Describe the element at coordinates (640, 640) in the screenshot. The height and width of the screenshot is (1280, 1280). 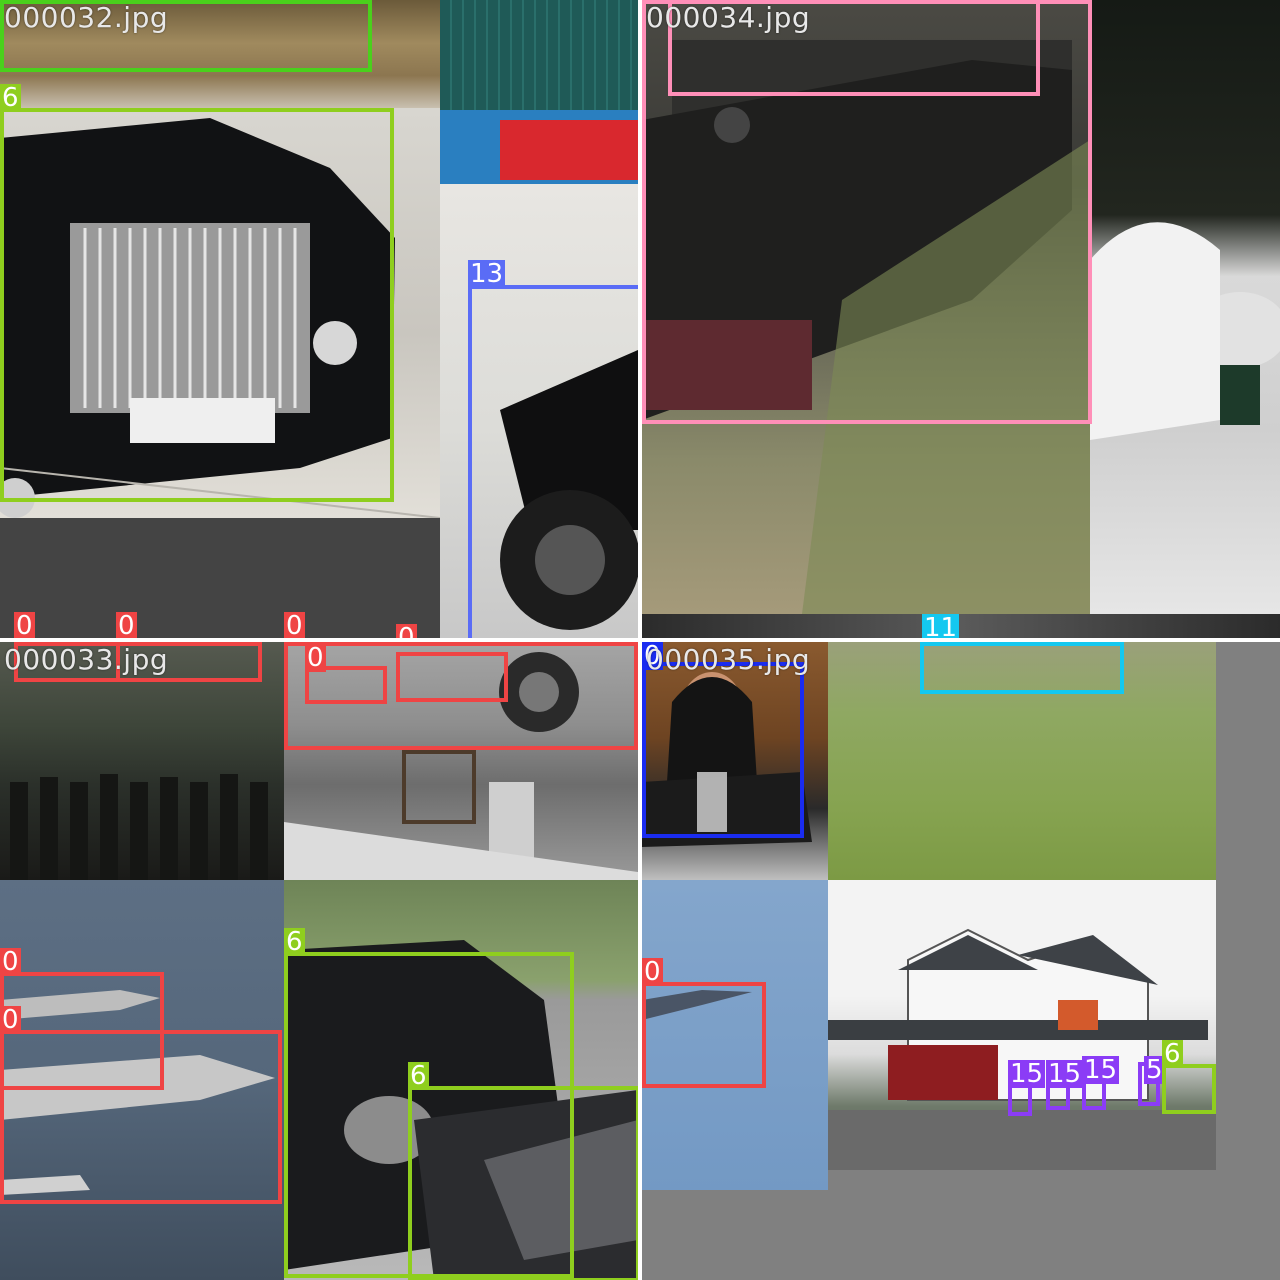
I see `mosaic-divider-horizontal` at that location.